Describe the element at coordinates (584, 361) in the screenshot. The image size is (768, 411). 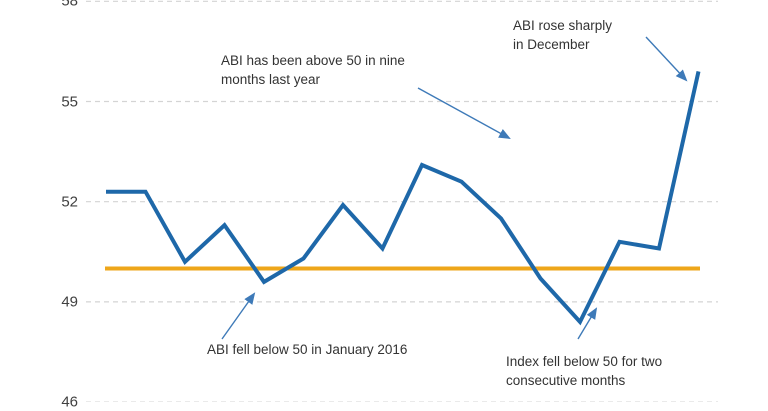
I see `annotation-text-line: Index fell below 50 for two` at that location.